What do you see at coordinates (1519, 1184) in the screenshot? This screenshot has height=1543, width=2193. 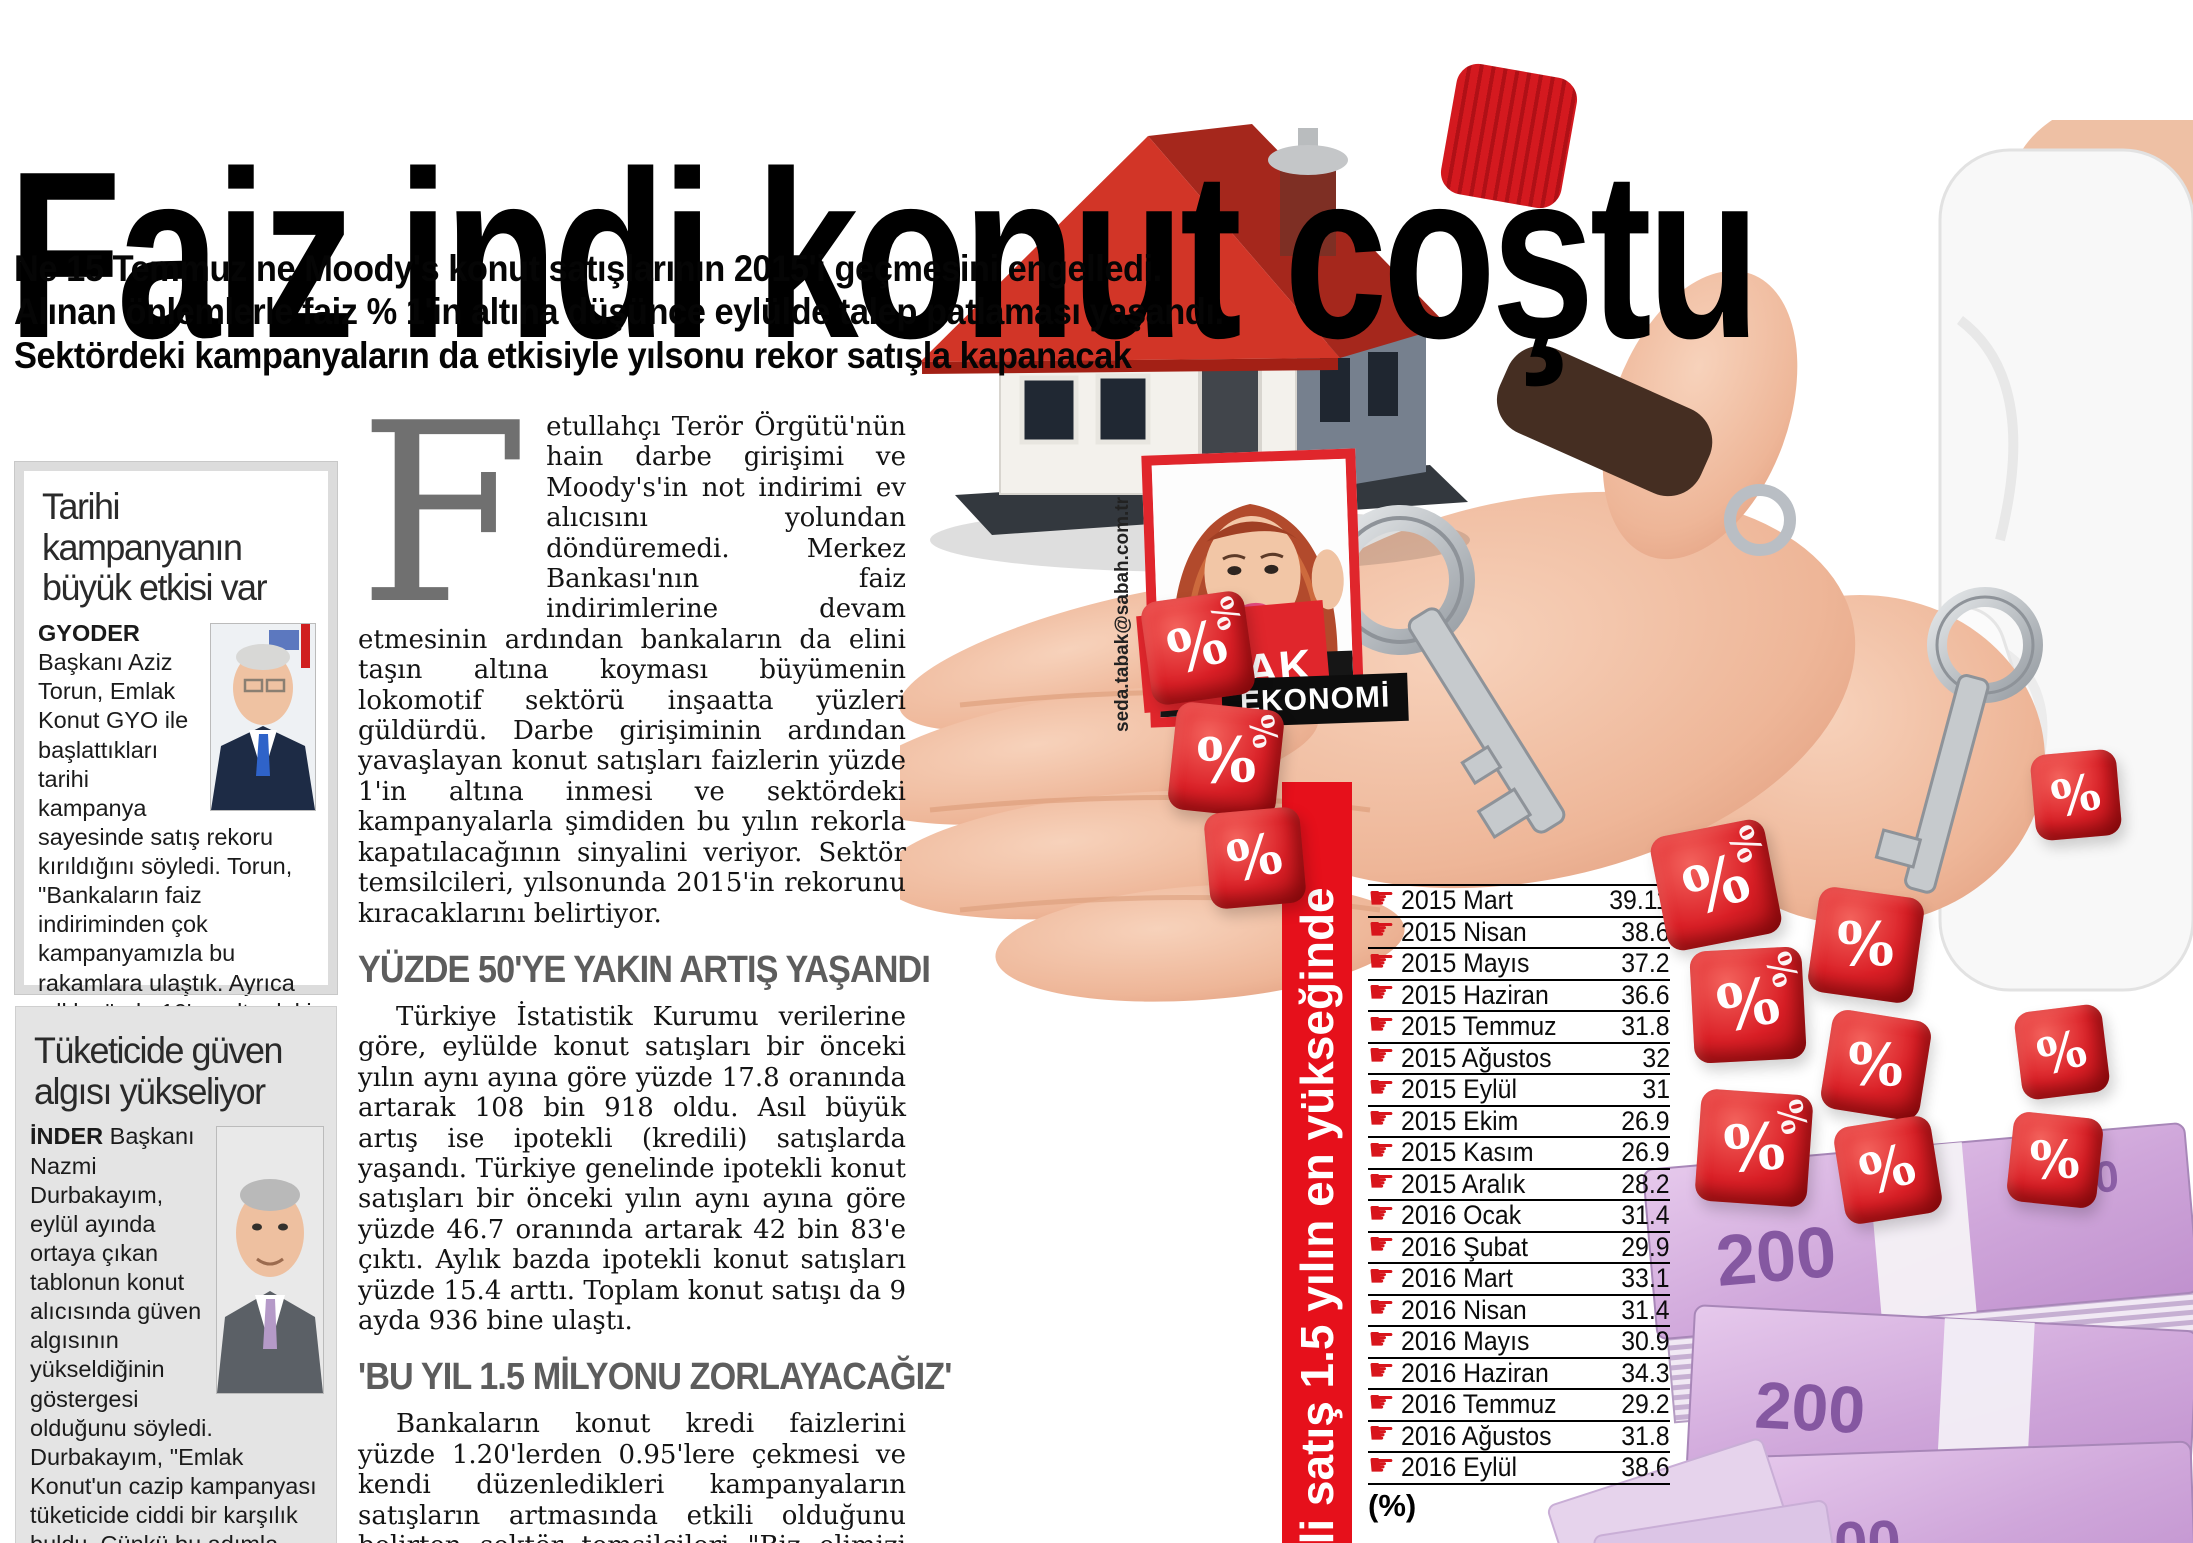 I see `table-row: ☛ 2015 Aralık 28.2` at bounding box center [1519, 1184].